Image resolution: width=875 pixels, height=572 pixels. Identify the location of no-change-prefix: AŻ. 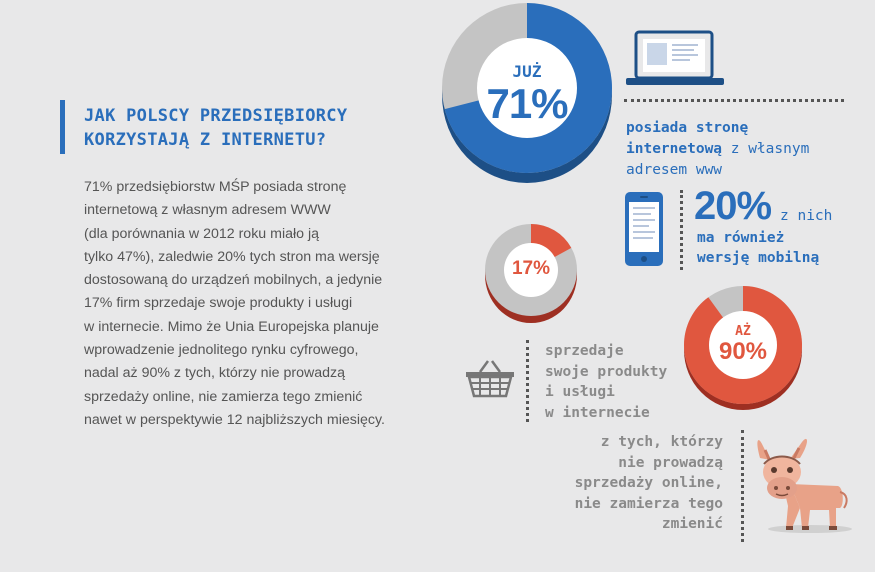
(743, 331).